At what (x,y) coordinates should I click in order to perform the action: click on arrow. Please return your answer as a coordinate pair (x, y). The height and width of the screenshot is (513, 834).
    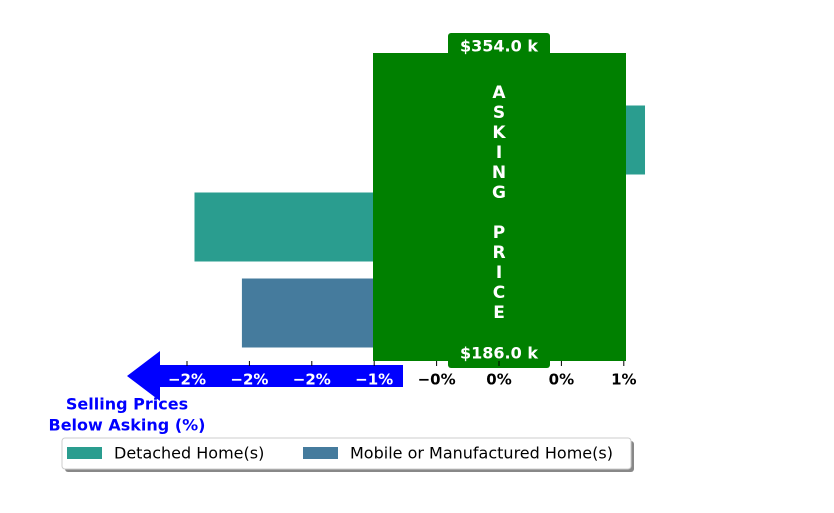
    Looking at the image, I should click on (265, 376).